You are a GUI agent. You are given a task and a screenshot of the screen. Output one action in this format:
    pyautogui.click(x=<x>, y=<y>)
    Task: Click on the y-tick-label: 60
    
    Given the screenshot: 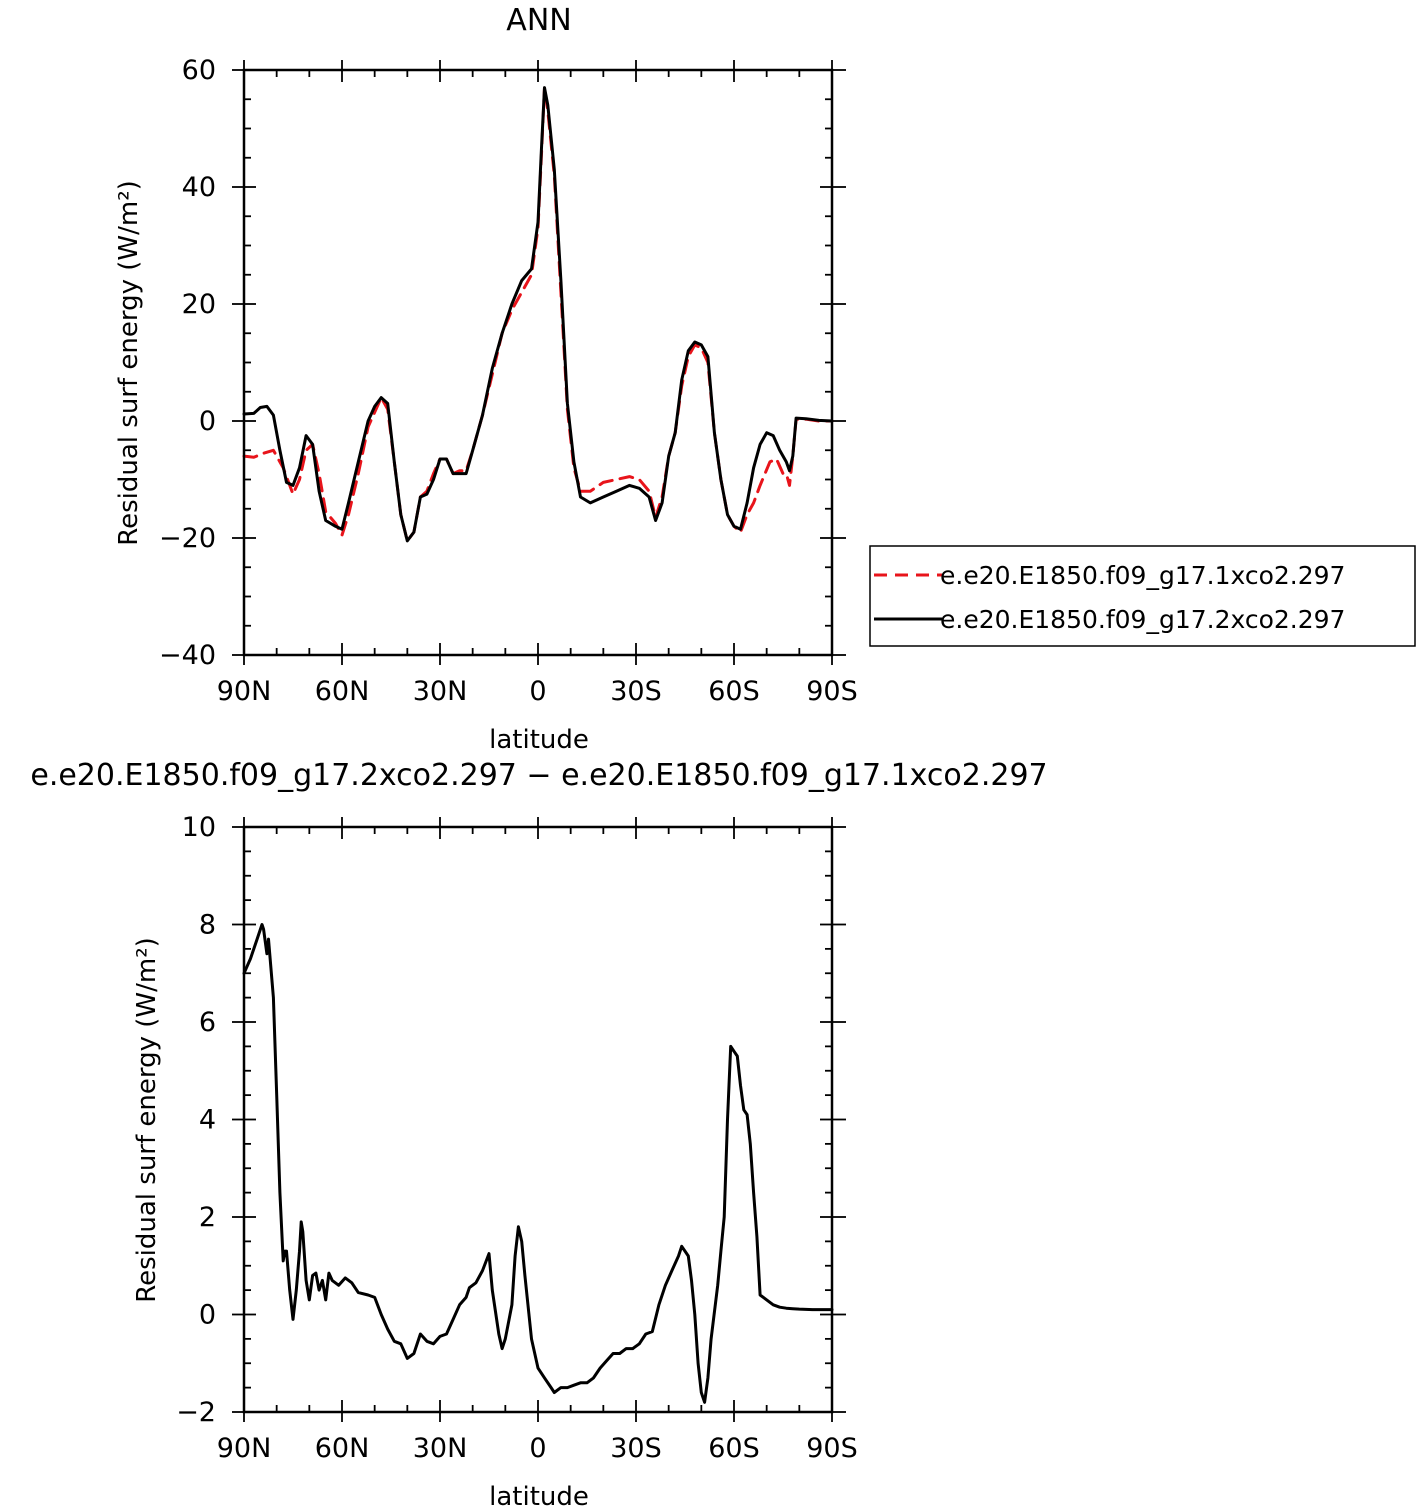 What is the action you would take?
    pyautogui.click(x=199, y=70)
    